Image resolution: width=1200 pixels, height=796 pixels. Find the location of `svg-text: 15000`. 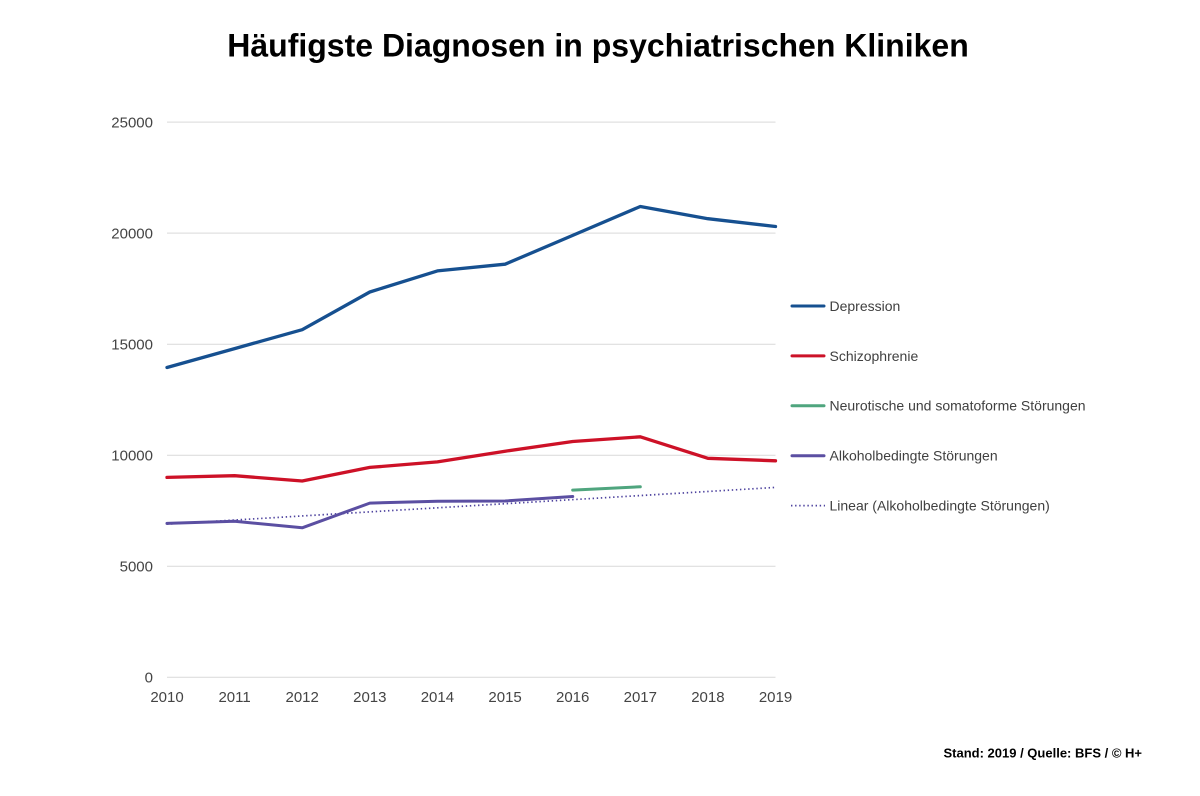

svg-text: 15000 is located at coordinates (132, 345).